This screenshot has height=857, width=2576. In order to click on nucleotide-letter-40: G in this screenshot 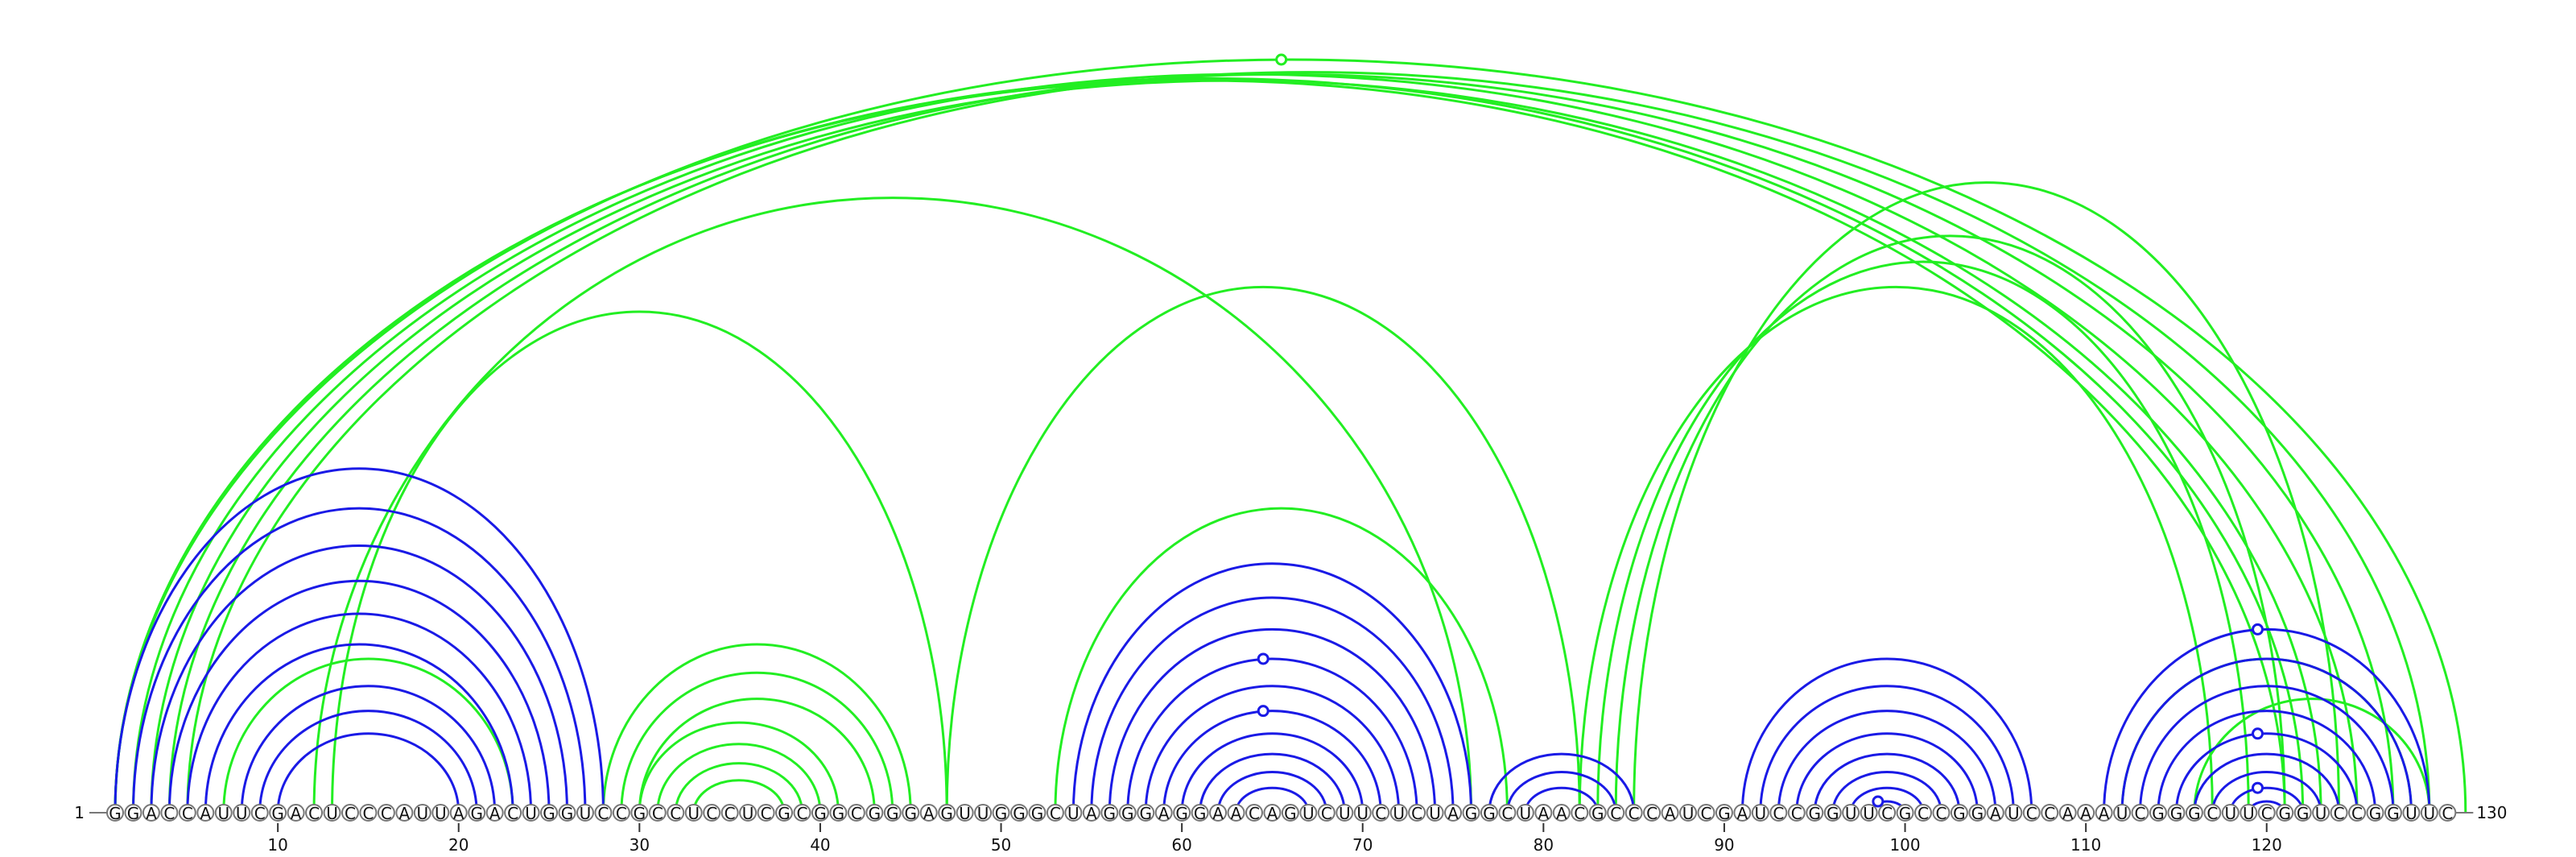, I will do `click(820, 813)`.